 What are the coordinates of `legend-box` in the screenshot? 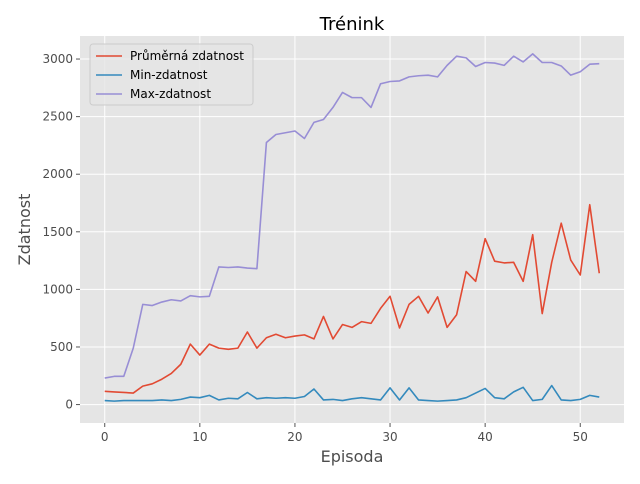 It's located at (171, 74).